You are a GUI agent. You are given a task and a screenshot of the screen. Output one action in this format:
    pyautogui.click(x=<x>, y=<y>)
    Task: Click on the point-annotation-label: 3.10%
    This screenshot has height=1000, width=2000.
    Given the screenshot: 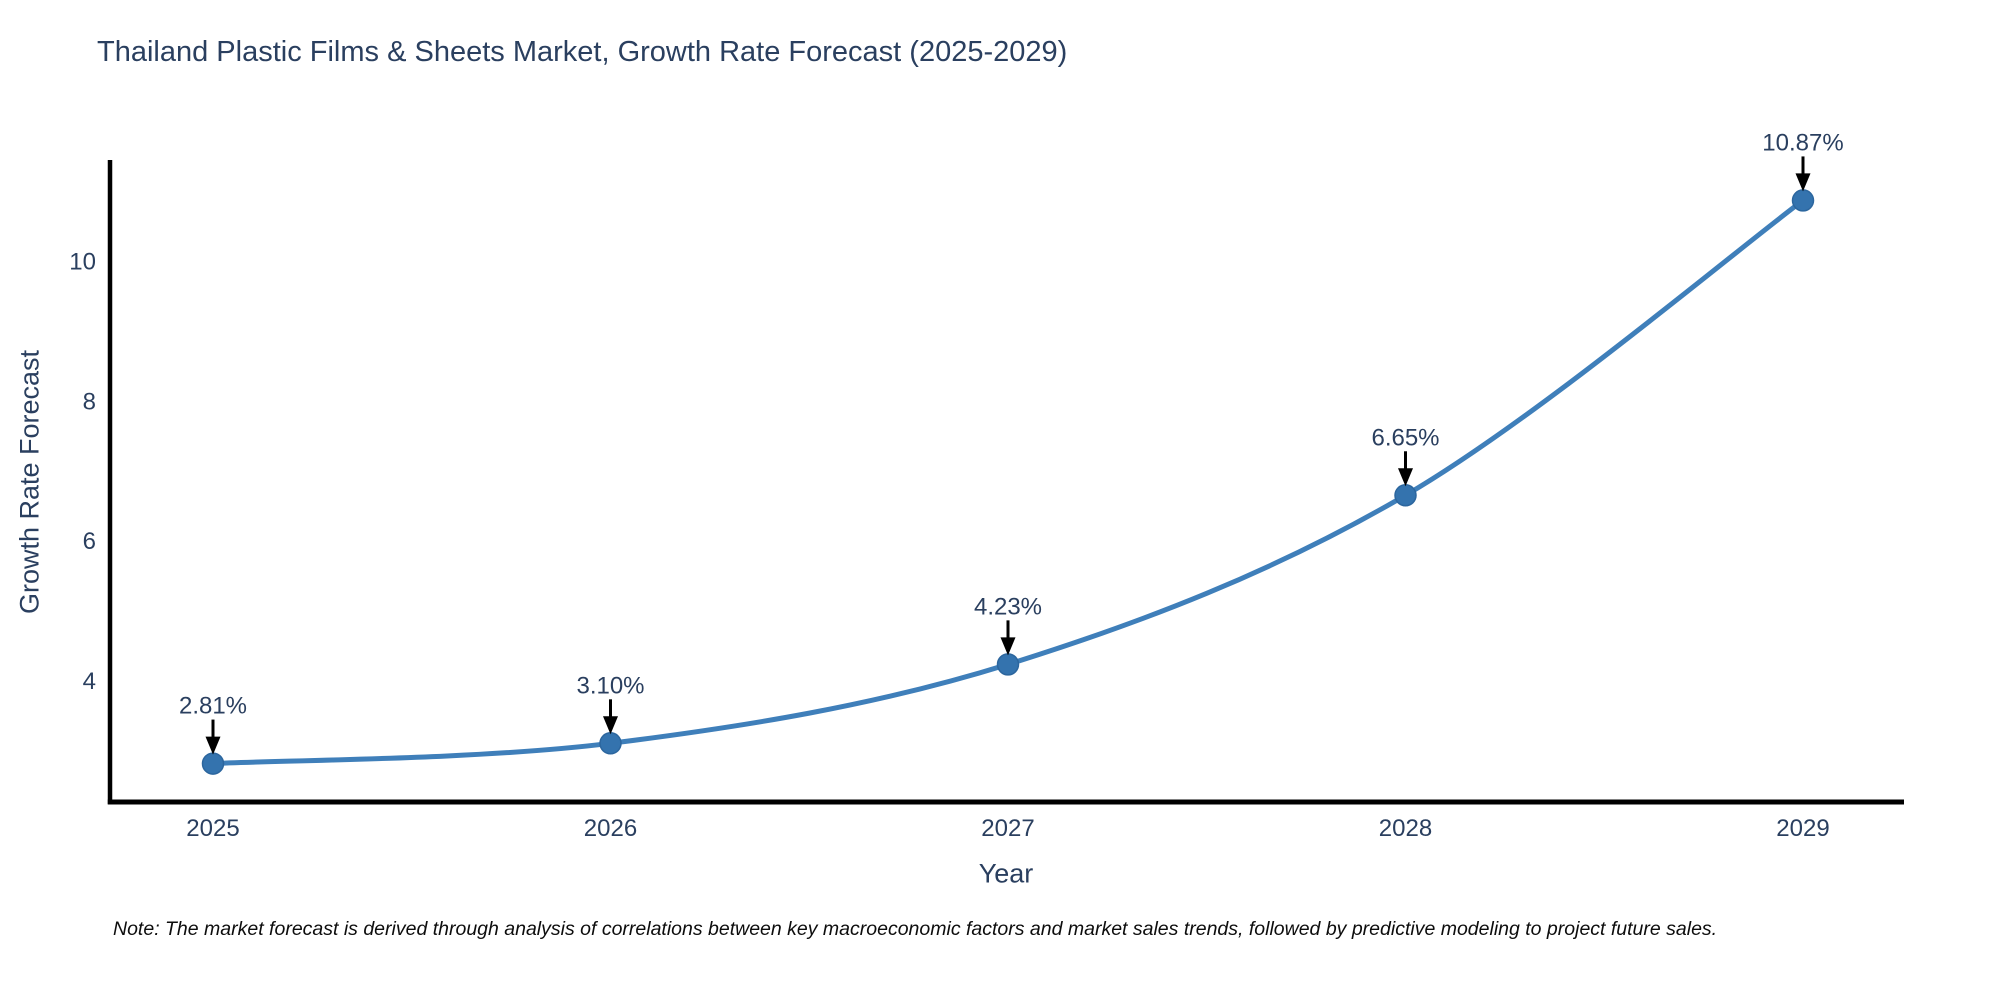 What is the action you would take?
    pyautogui.click(x=610, y=685)
    